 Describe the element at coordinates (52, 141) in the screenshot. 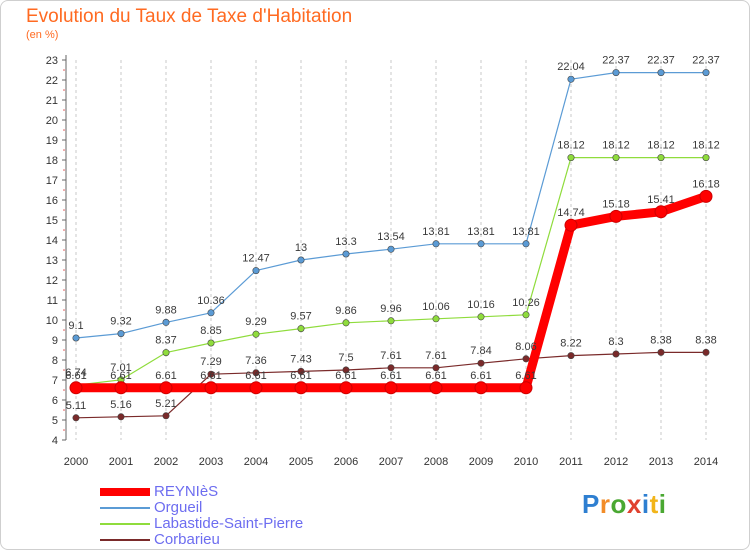

I see `y-tick-label: 19` at that location.